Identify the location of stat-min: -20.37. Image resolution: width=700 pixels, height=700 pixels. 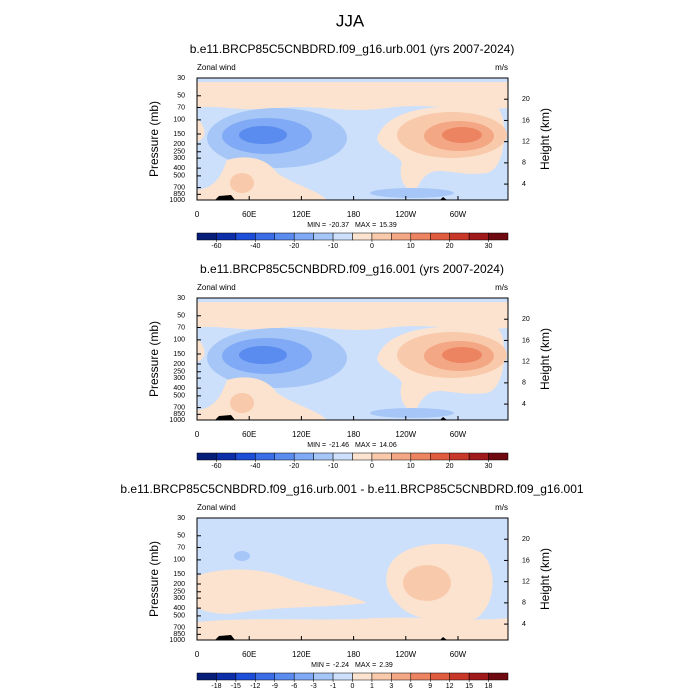
(339, 225).